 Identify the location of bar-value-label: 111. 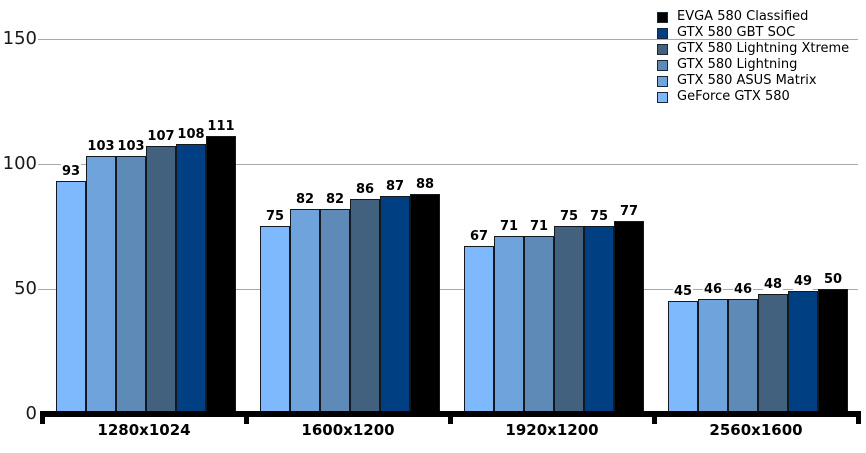
(221, 127).